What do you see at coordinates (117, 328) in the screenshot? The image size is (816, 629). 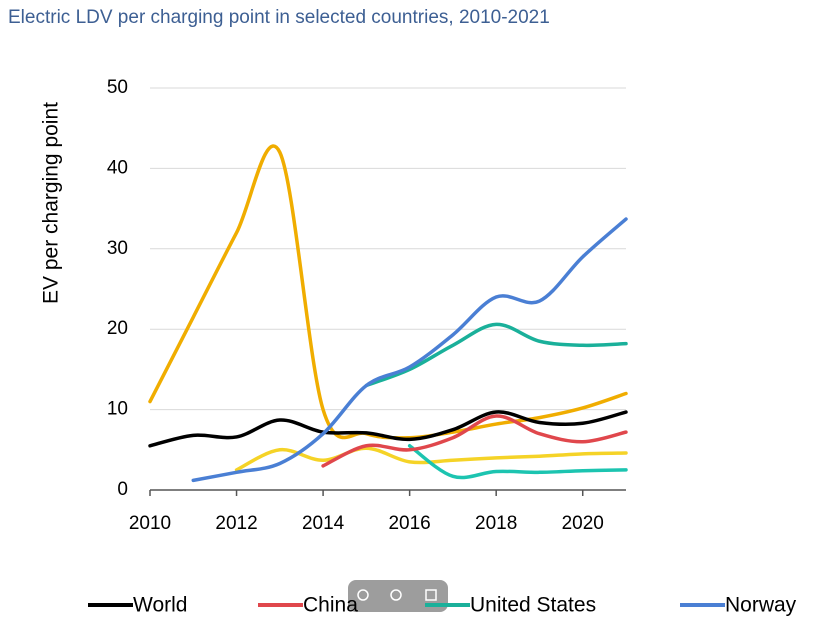 I see `y-tick-label: 20` at bounding box center [117, 328].